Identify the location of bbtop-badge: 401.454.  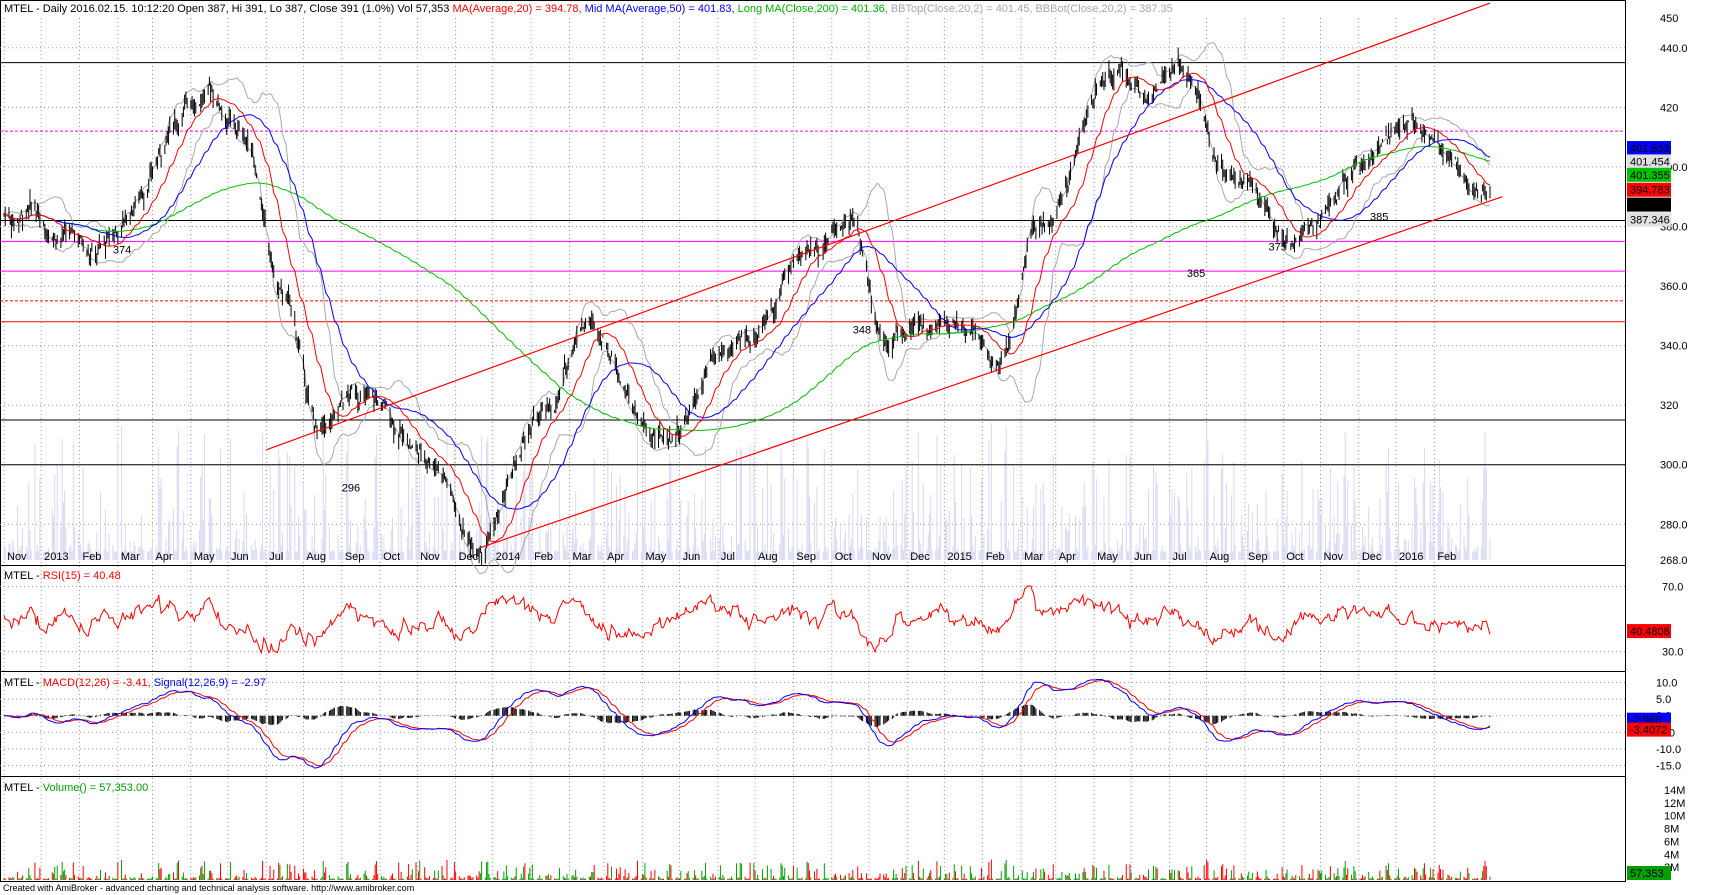
(1650, 162).